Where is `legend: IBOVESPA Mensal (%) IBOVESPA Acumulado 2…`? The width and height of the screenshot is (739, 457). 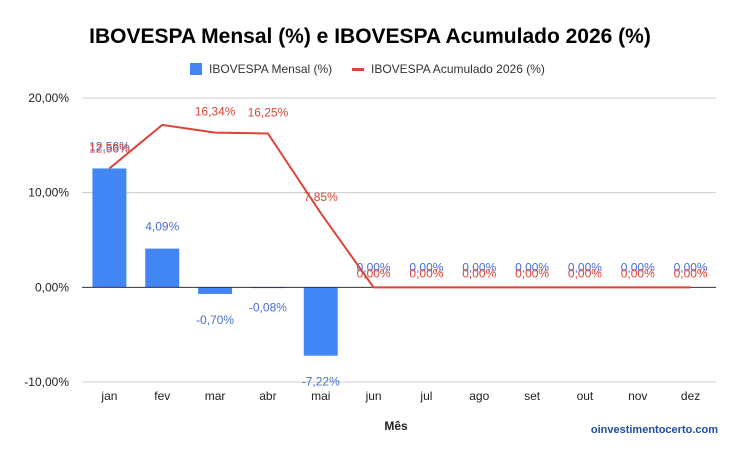
legend: IBOVESPA Mensal (%) IBOVESPA Acumulado 2… is located at coordinates (367, 69).